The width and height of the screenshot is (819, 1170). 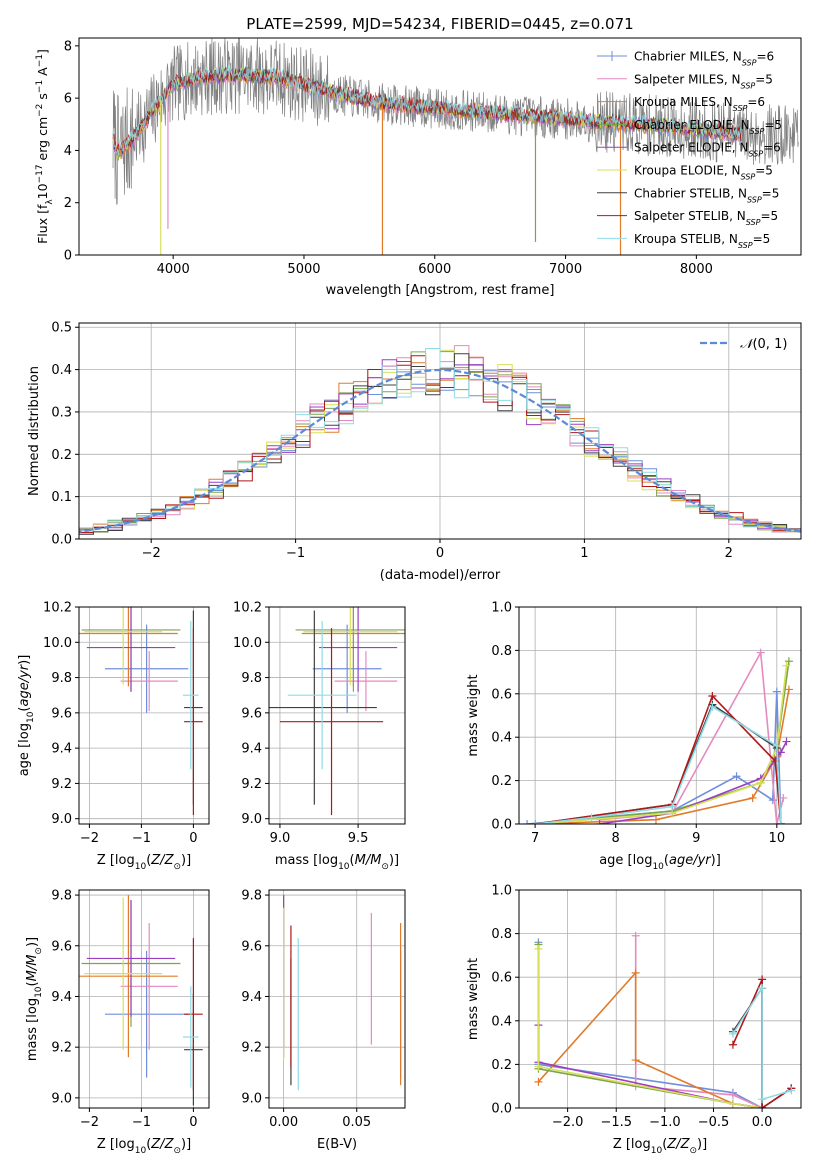 I want to click on y-axis-label-part: mass [log, so click(x=32, y=1029).